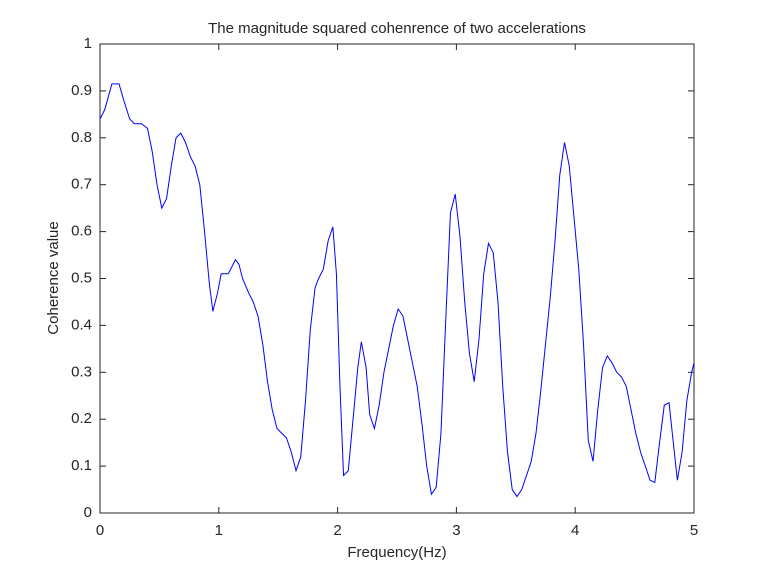 This screenshot has width=767, height=576. I want to click on y-tick-label: 0.2, so click(81, 418).